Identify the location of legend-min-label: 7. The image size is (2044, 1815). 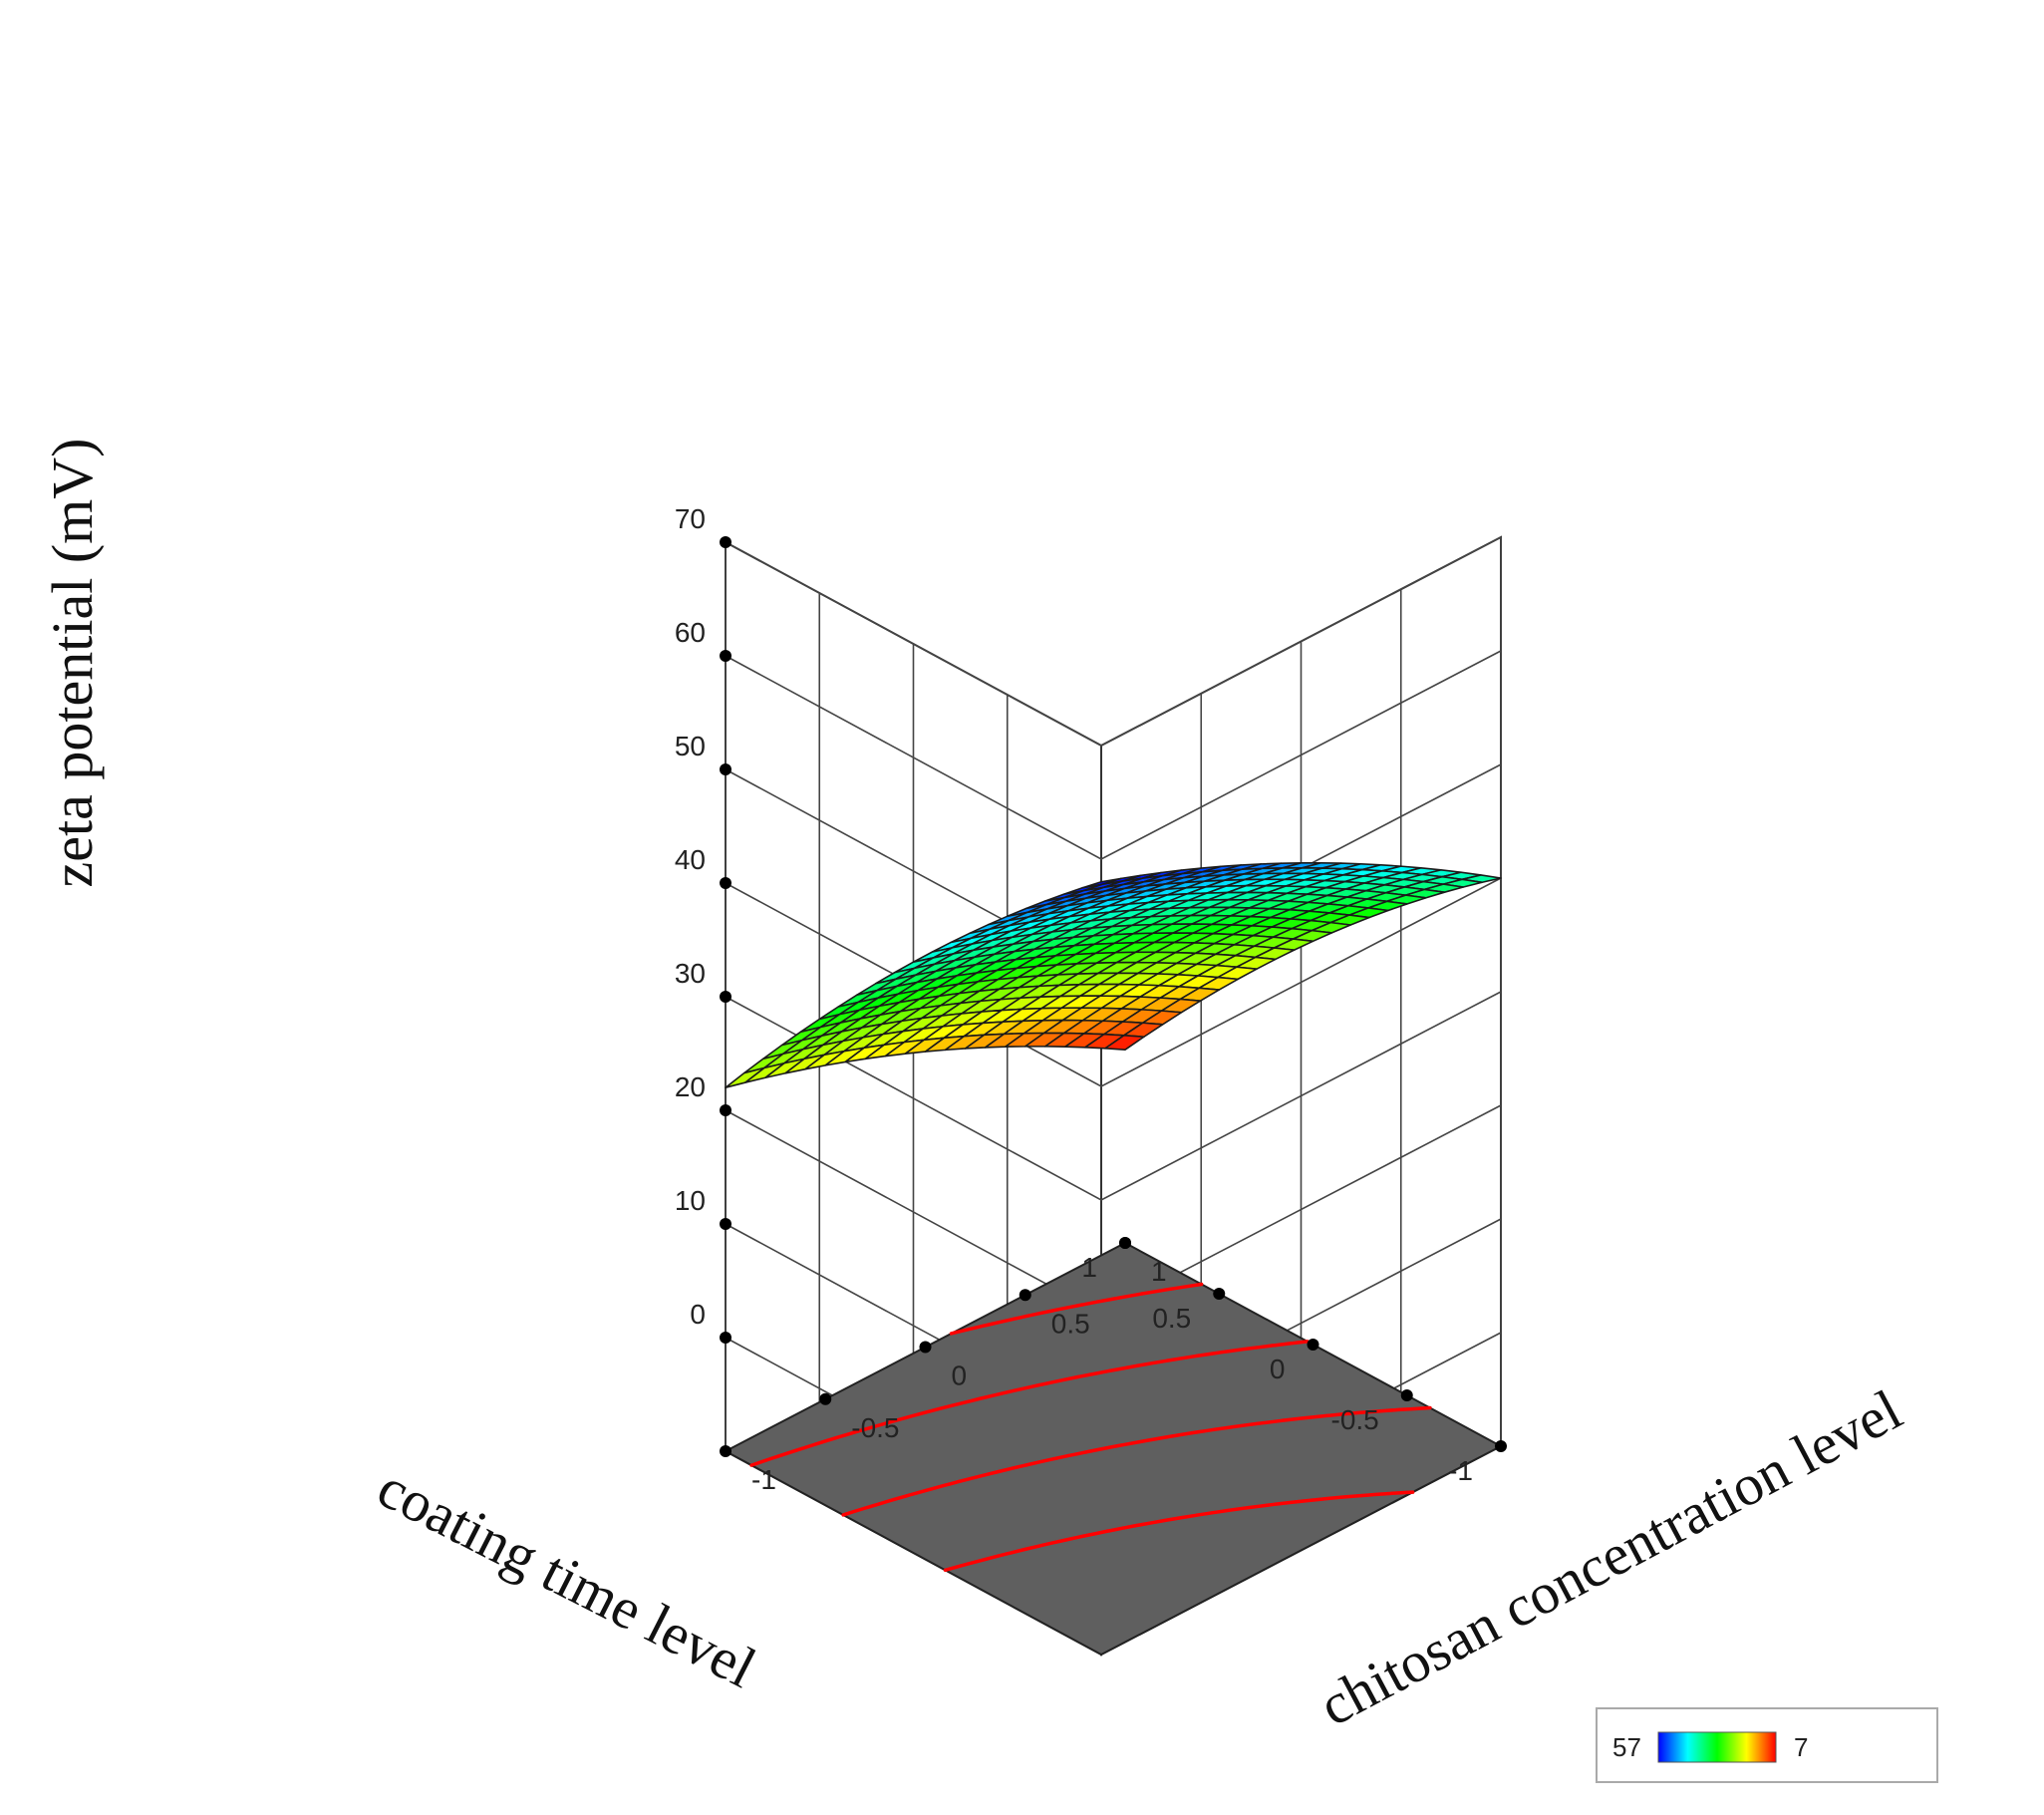
(1801, 1747).